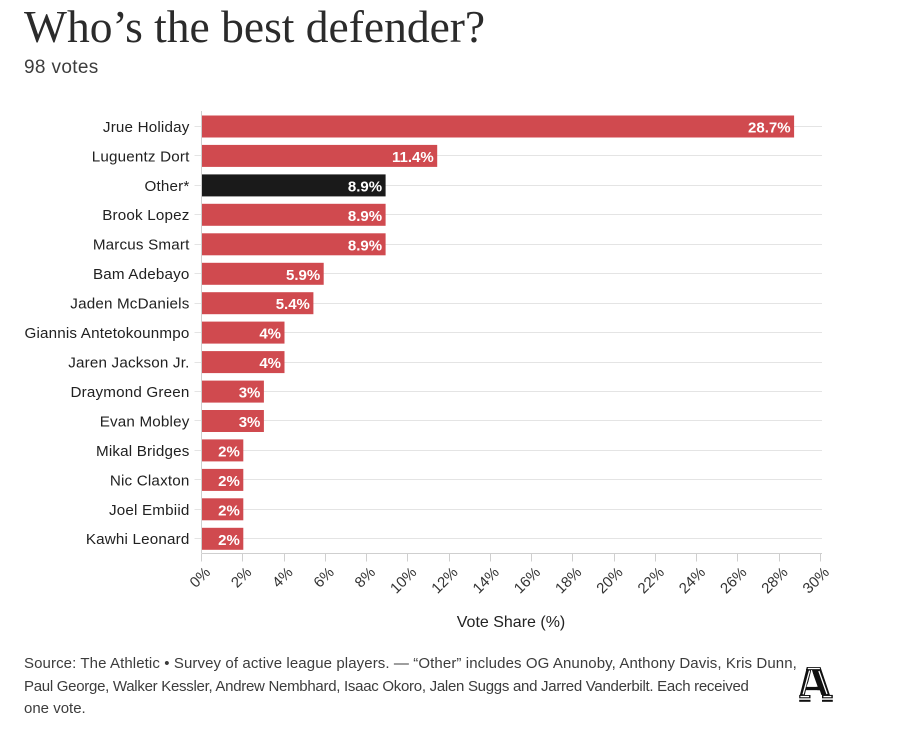  Describe the element at coordinates (167, 186) in the screenshot. I see `svg-text: Other*` at that location.